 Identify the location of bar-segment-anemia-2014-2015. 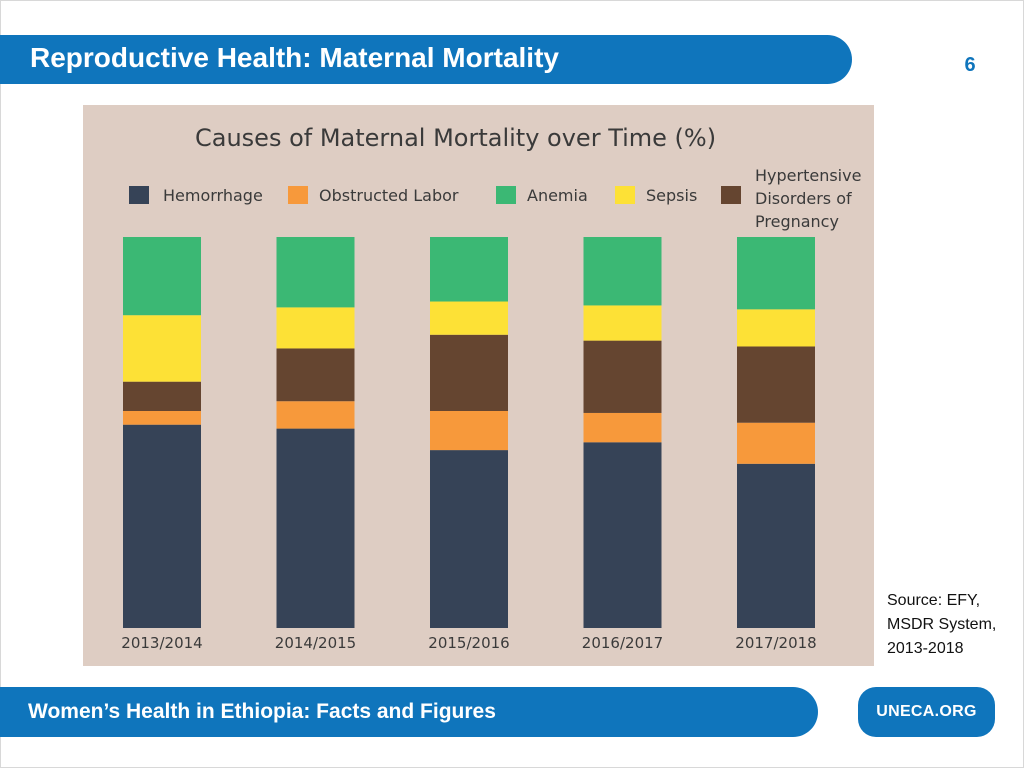
(315, 272).